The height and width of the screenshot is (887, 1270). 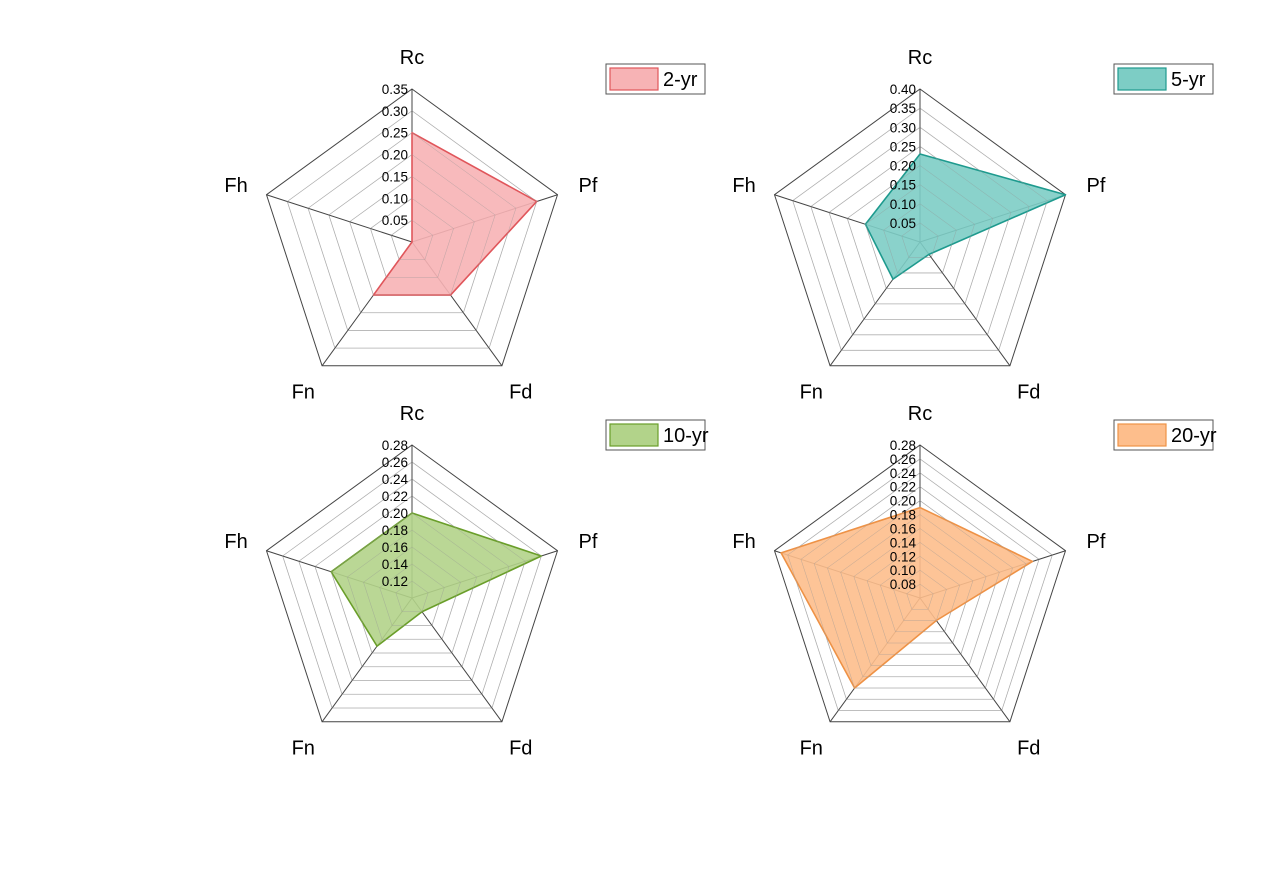 I want to click on legend-label: 20-yr, so click(x=1194, y=436).